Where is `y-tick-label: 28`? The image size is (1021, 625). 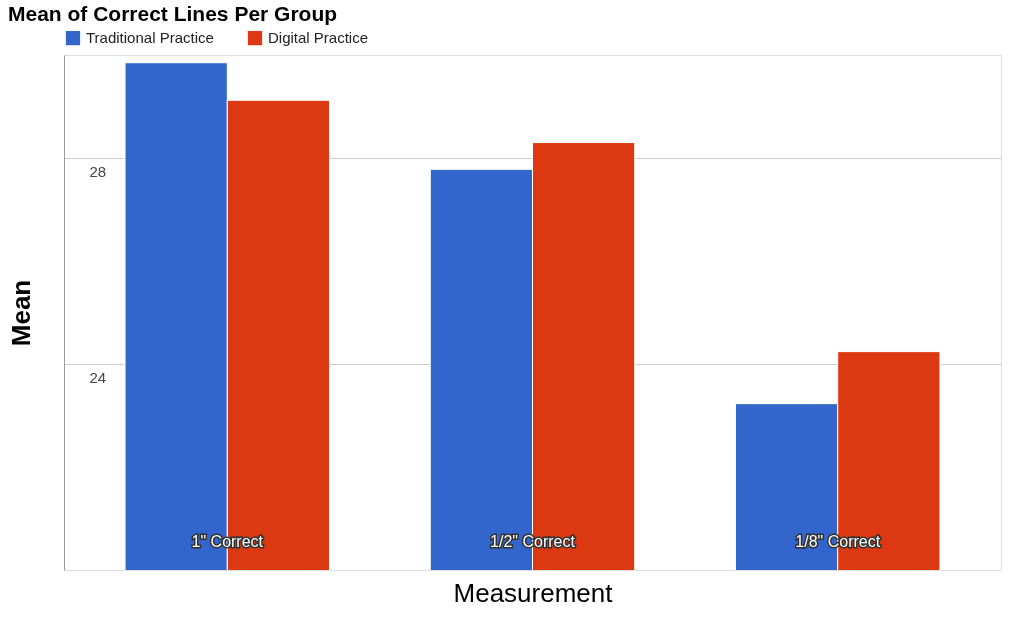
y-tick-label: 28 is located at coordinates (98, 171).